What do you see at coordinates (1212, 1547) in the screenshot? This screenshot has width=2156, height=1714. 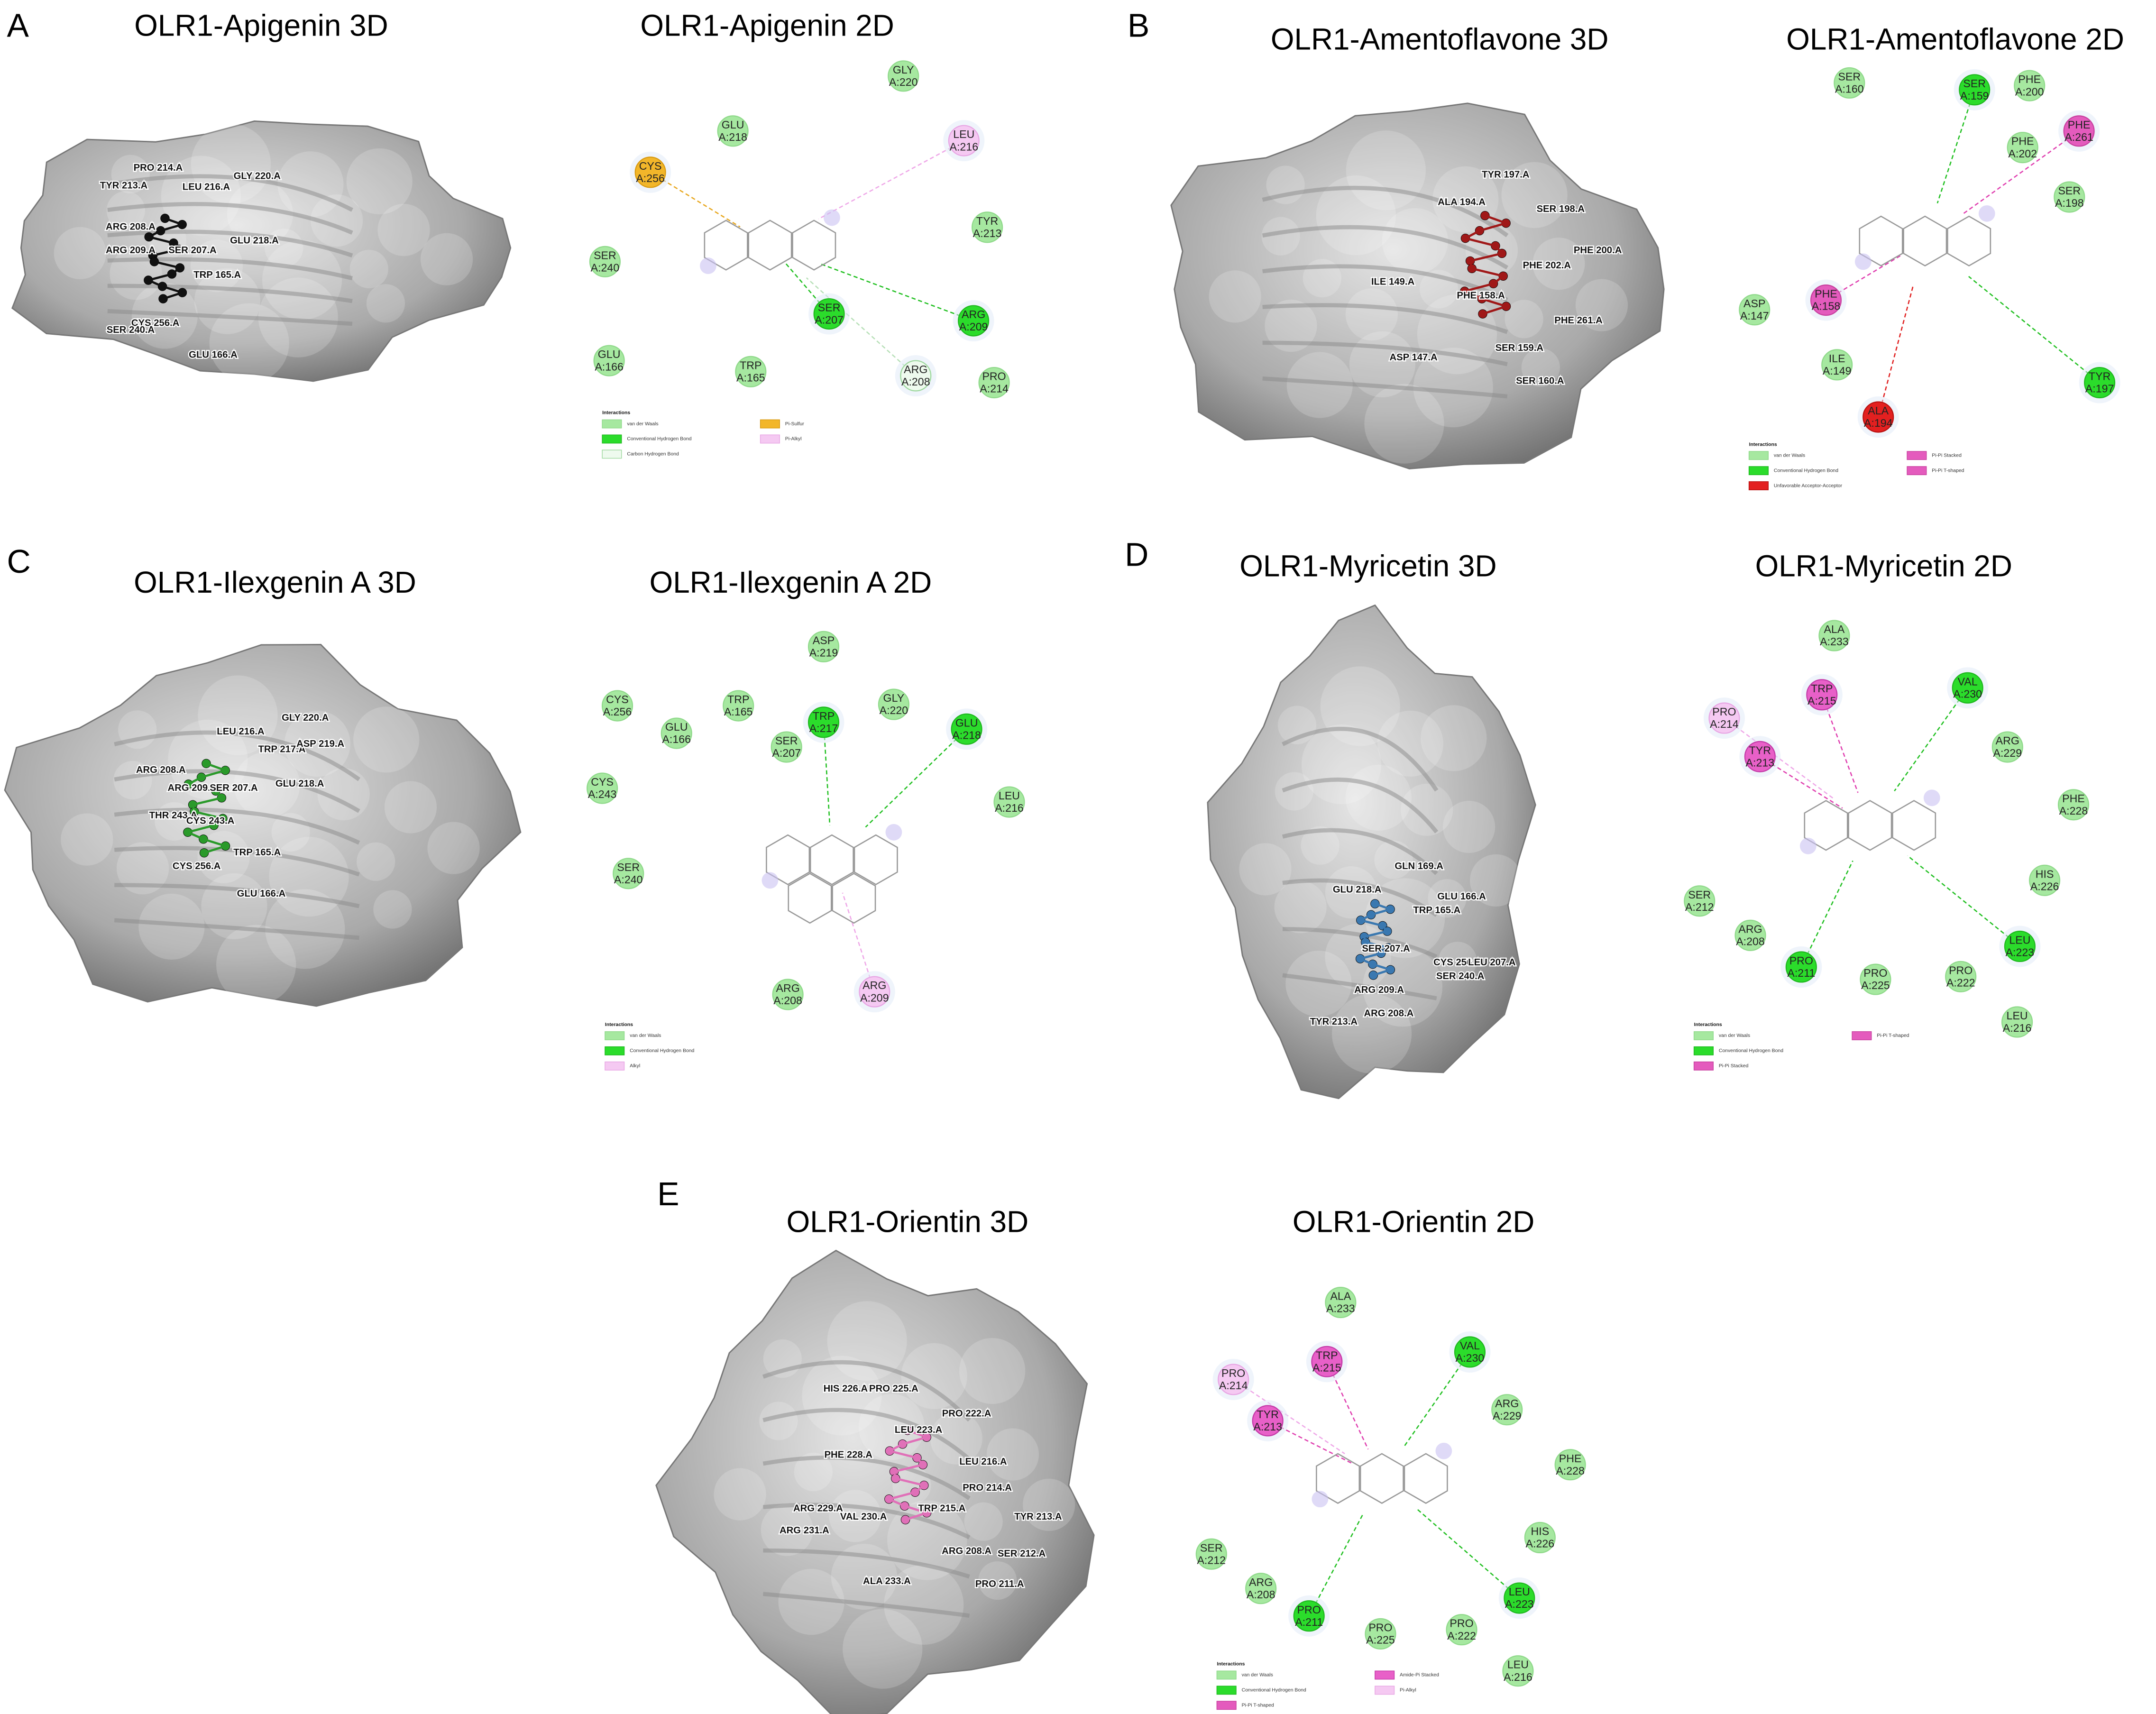 I see `residue-name: SER` at bounding box center [1212, 1547].